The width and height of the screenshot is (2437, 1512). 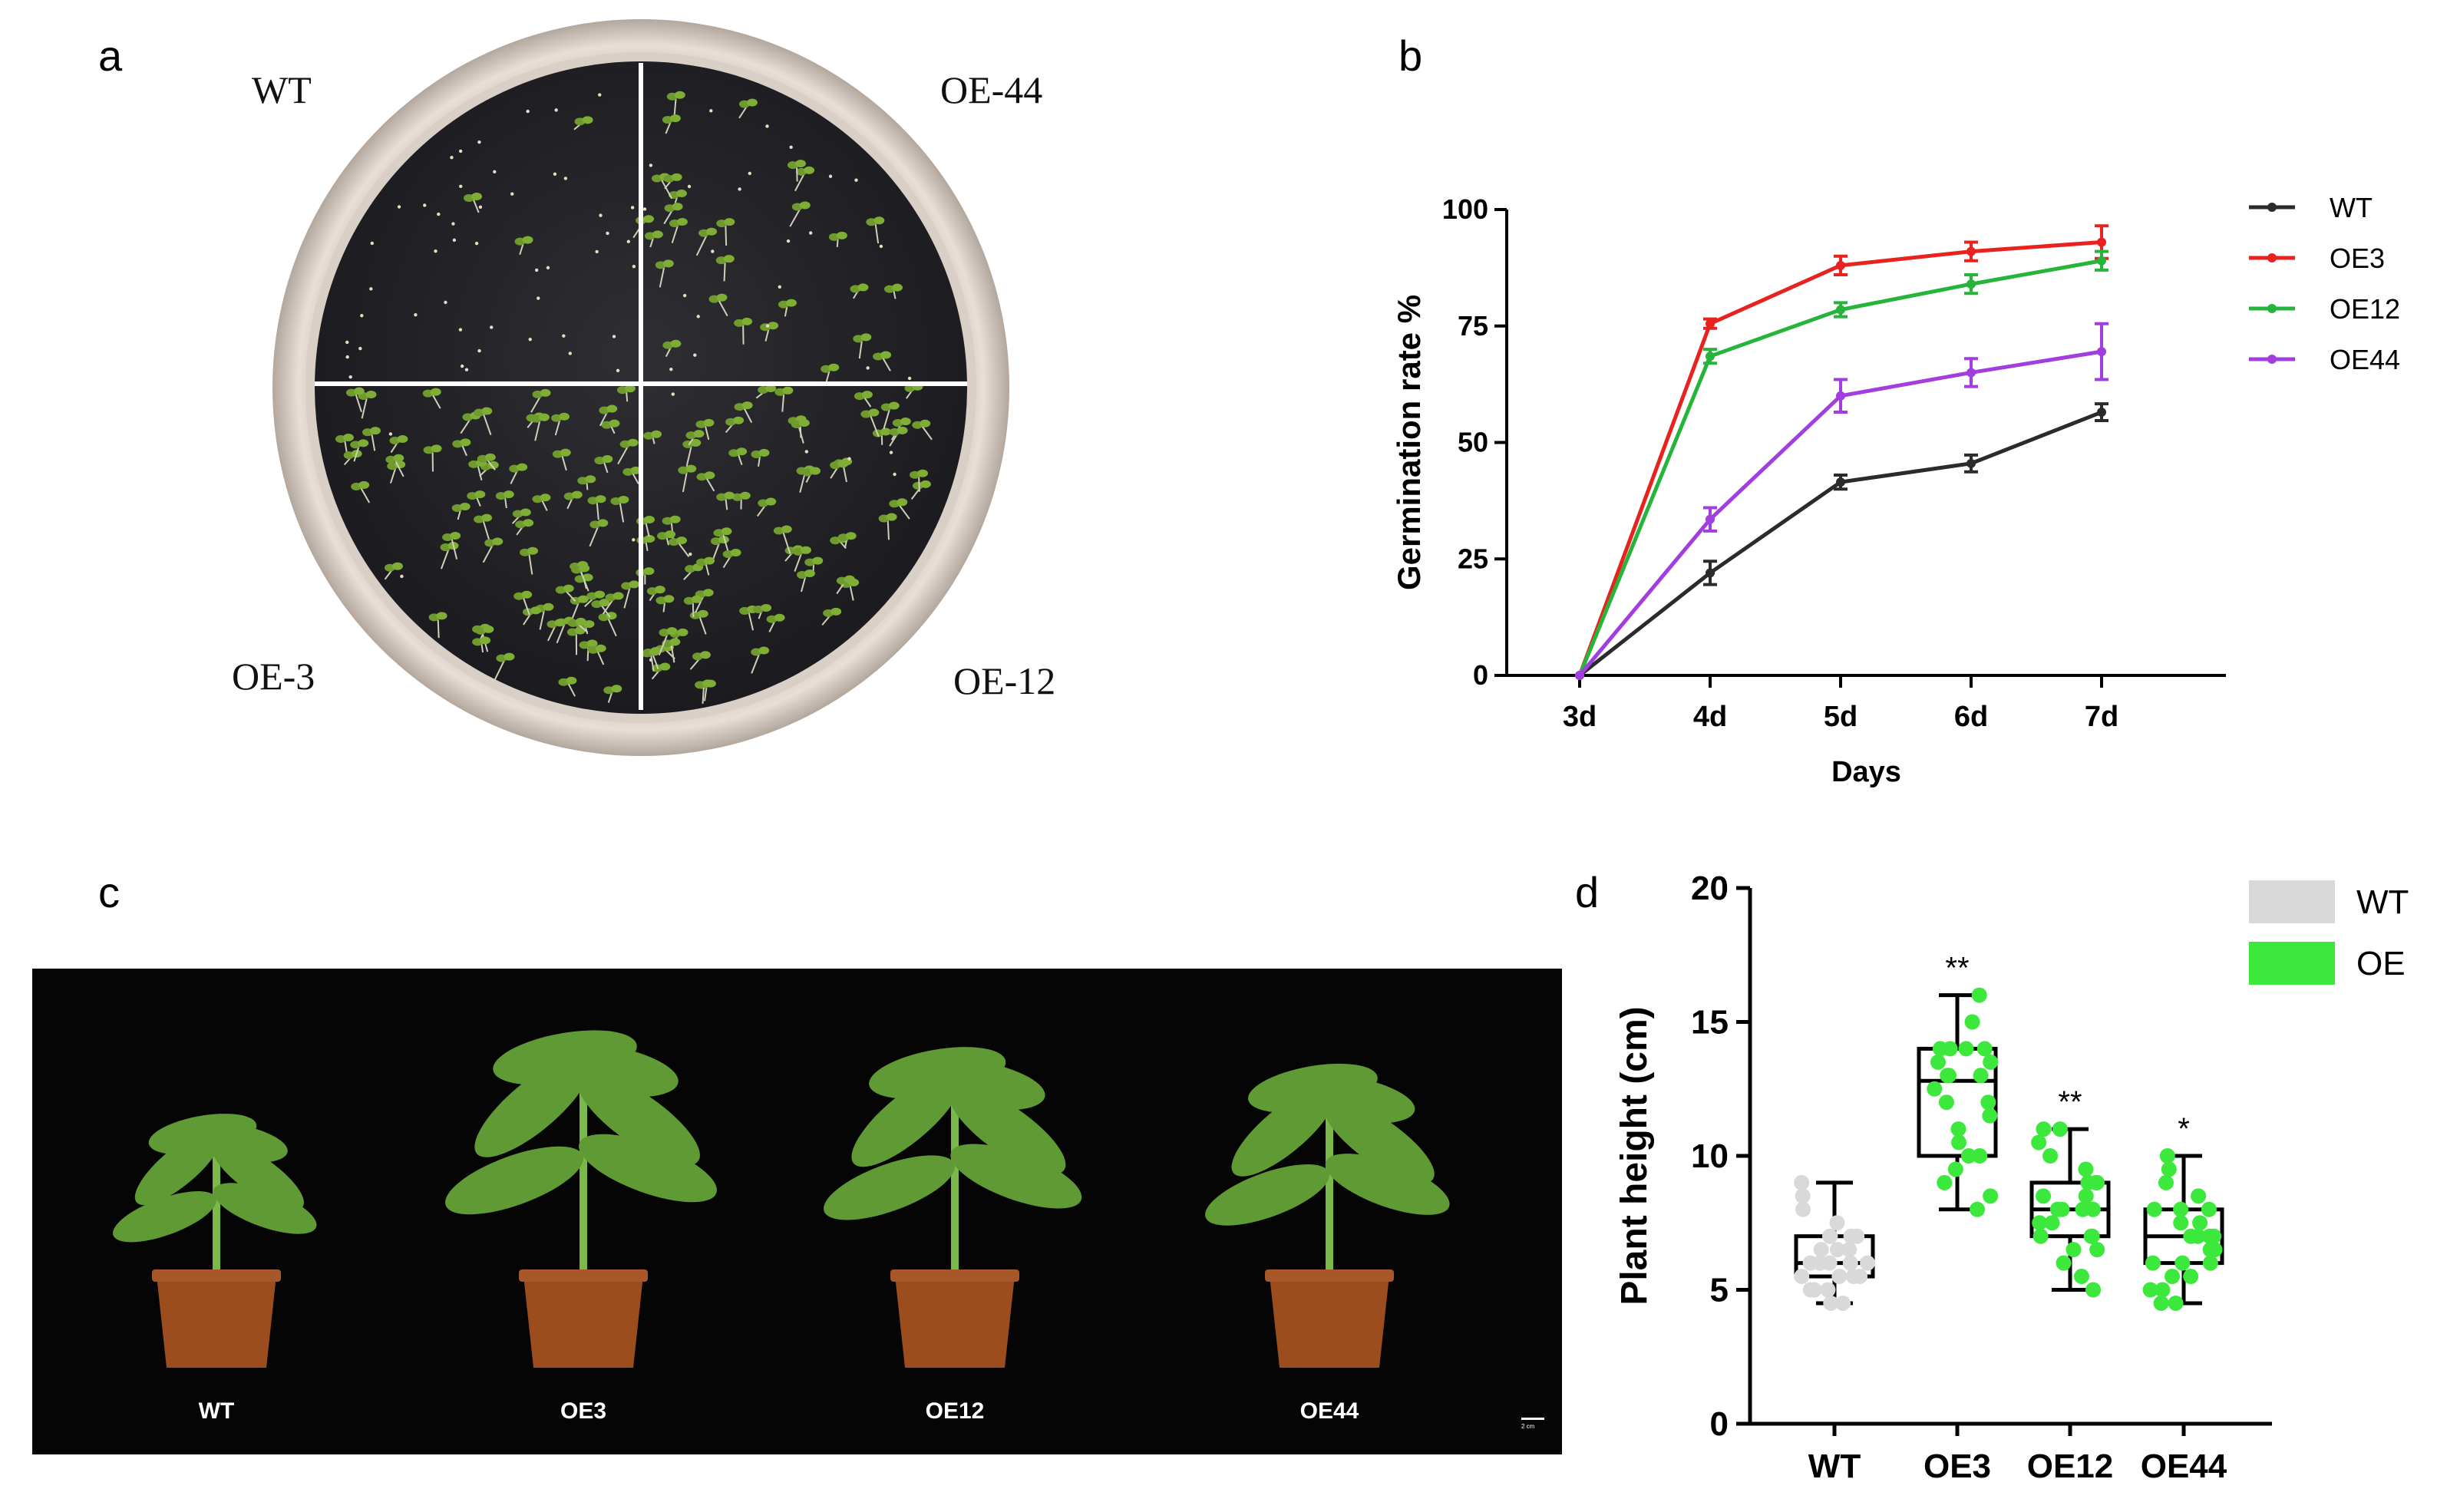 I want to click on x-tick-label: 3d, so click(x=1580, y=717).